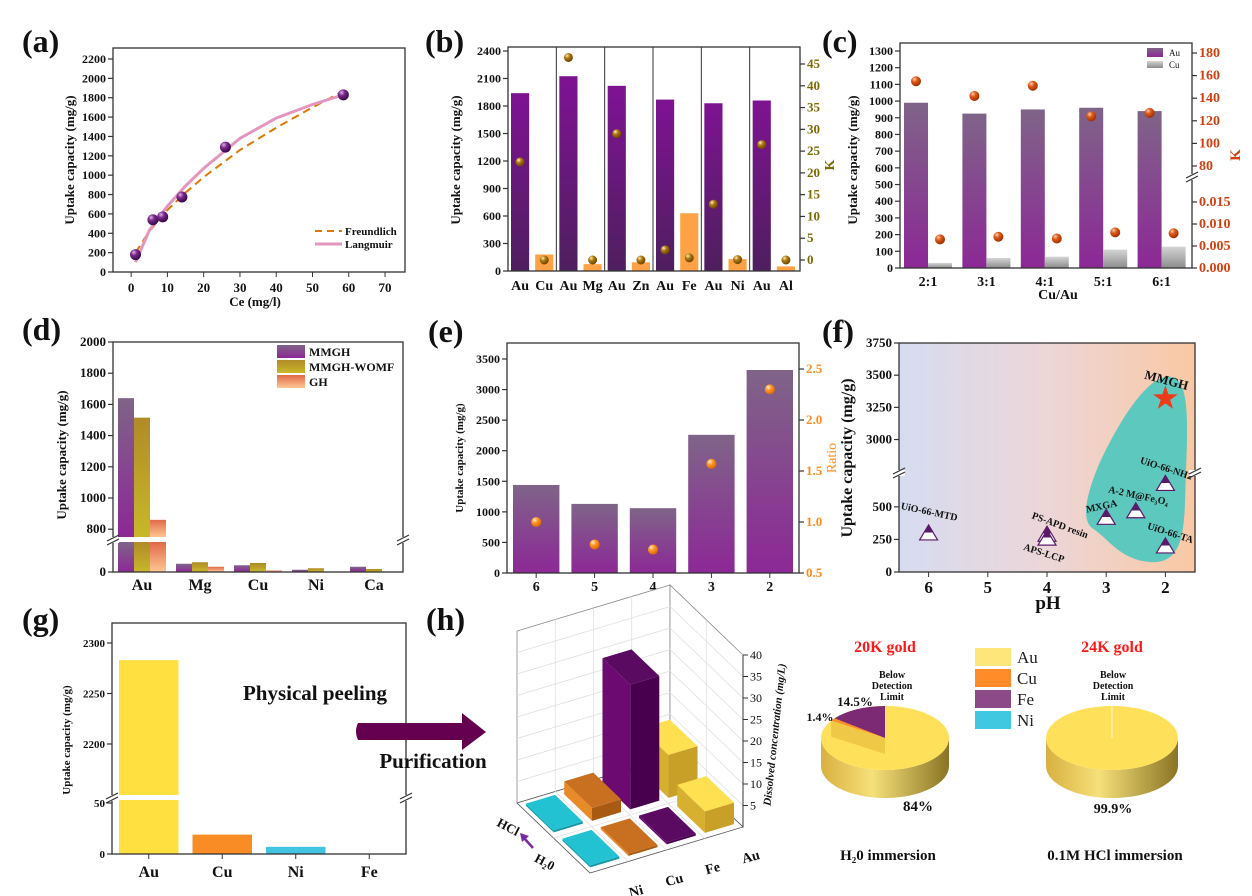  Describe the element at coordinates (142, 557) in the screenshot. I see `bar-mmgh-womf-lower` at that location.